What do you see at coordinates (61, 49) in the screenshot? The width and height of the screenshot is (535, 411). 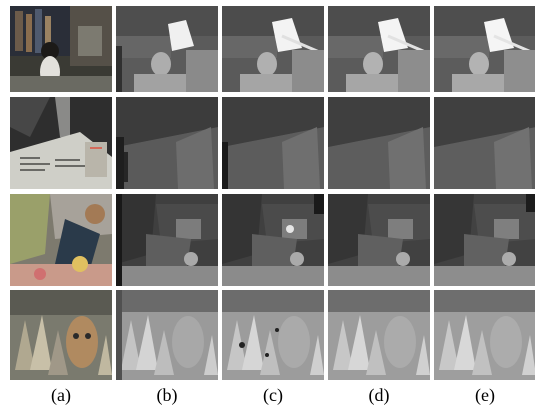 I see `row1-col-a-input-image` at bounding box center [61, 49].